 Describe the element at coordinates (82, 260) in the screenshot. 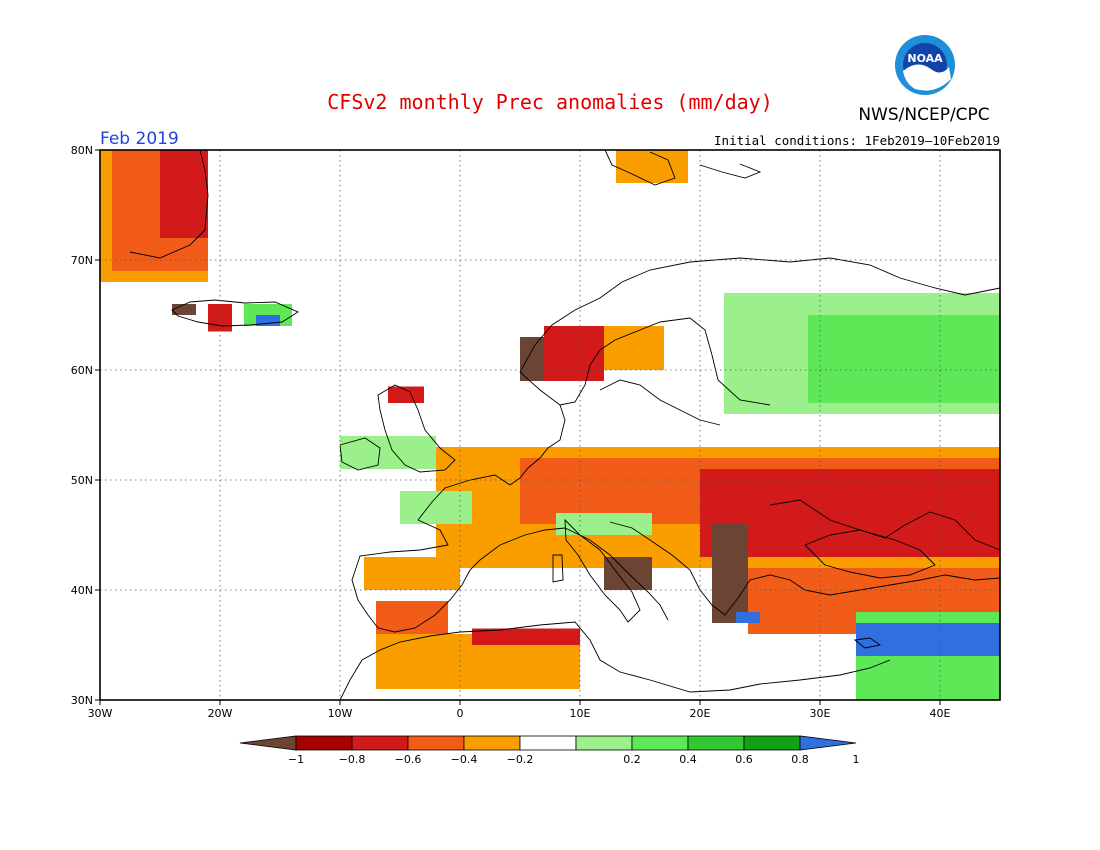

I see `lat-tick-label: 70N` at that location.